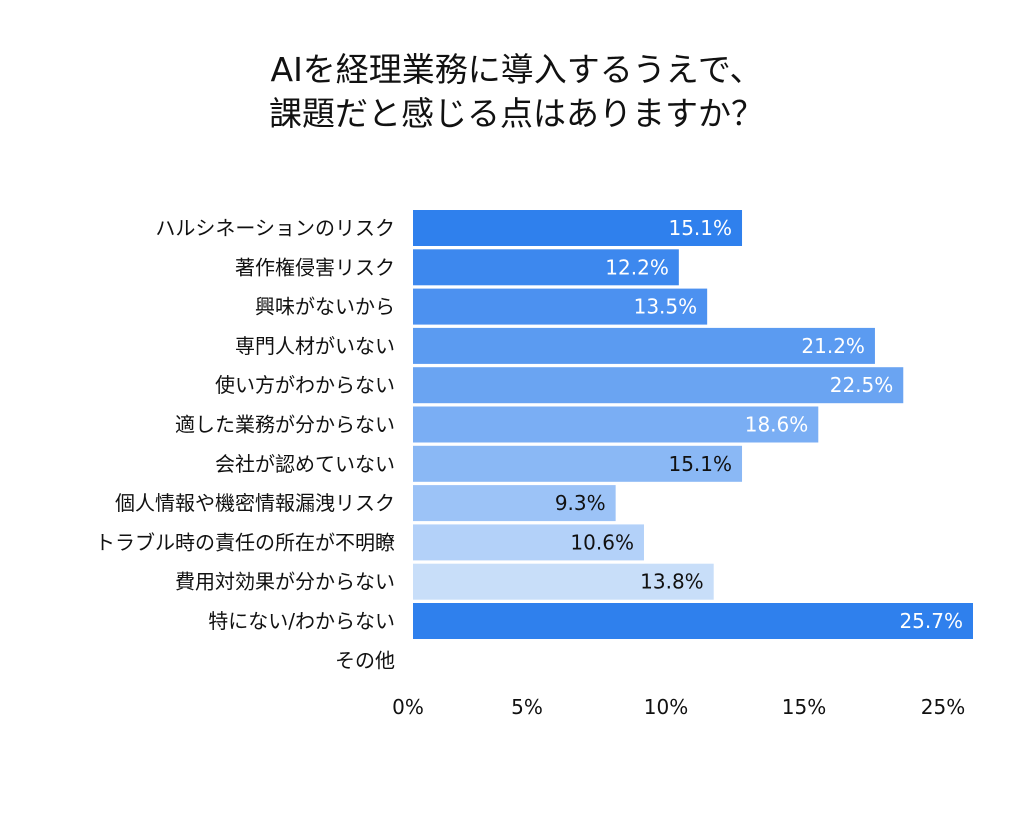 The image size is (1033, 824). I want to click on category-label: 会社が認めていない, so click(305, 464).